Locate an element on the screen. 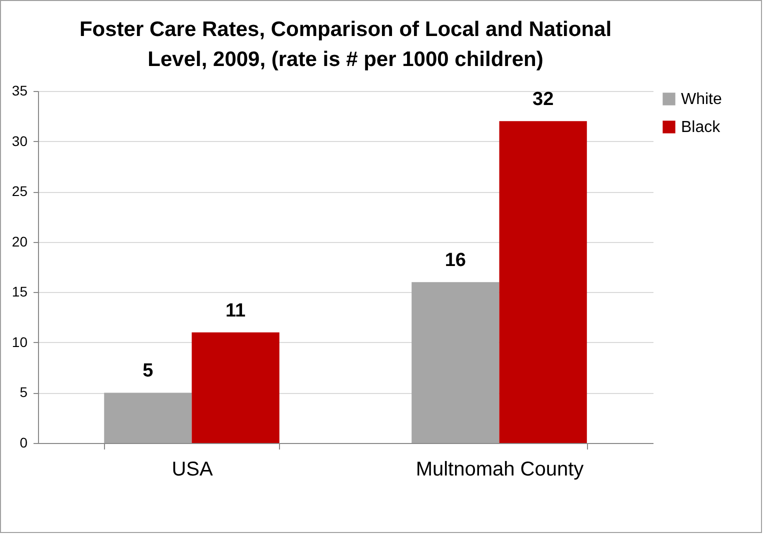 The image size is (766, 537). legend-label: White is located at coordinates (701, 99).